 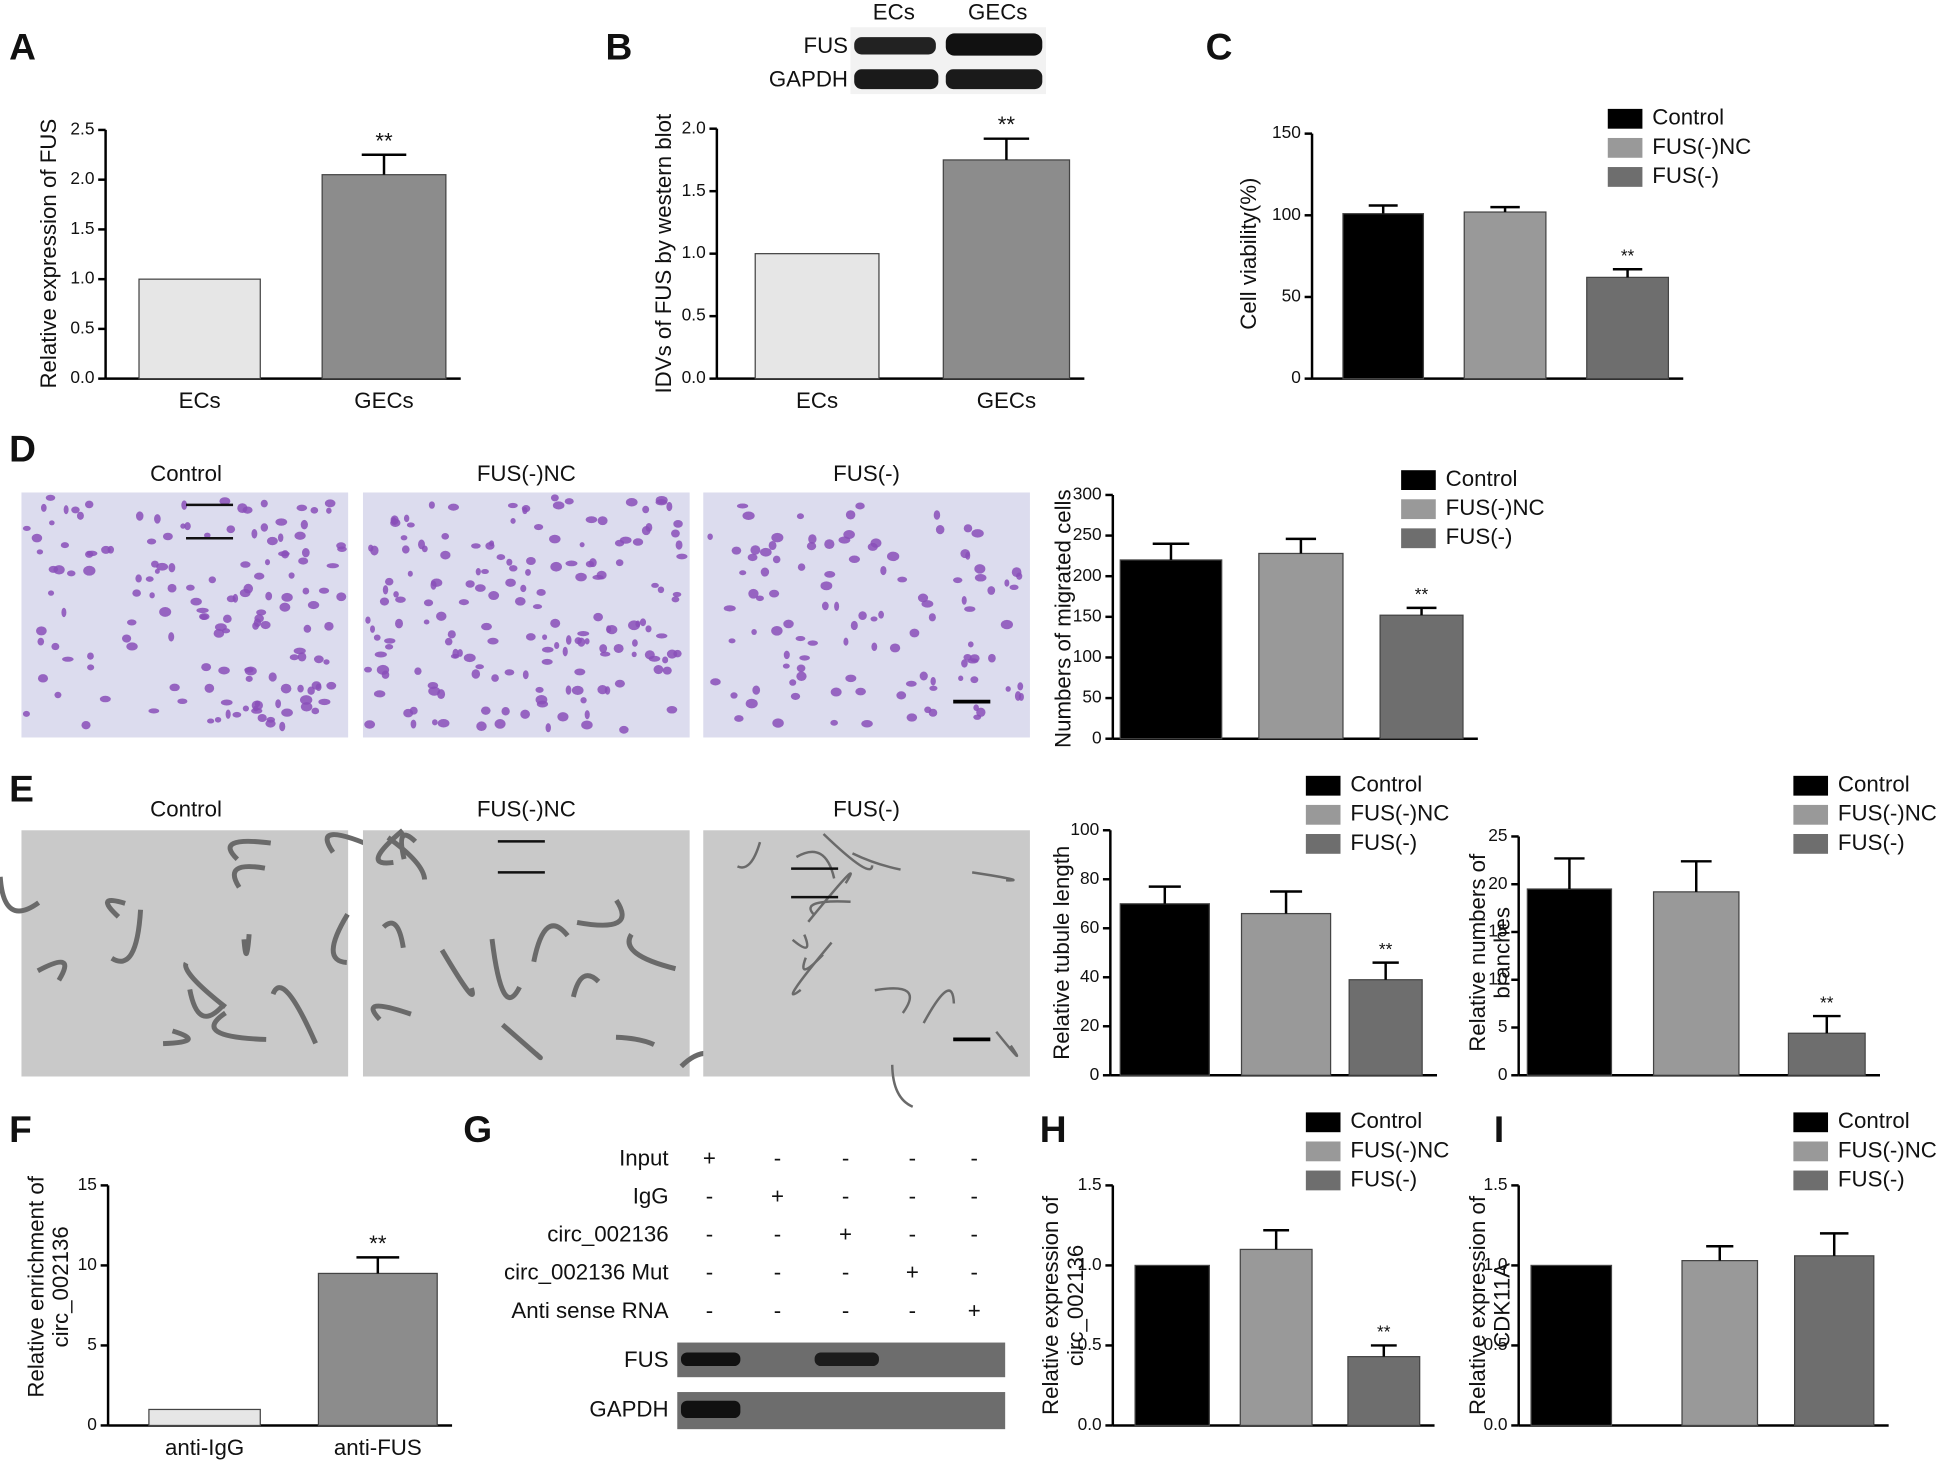 I want to click on panel-label: I, so click(x=1499, y=1129).